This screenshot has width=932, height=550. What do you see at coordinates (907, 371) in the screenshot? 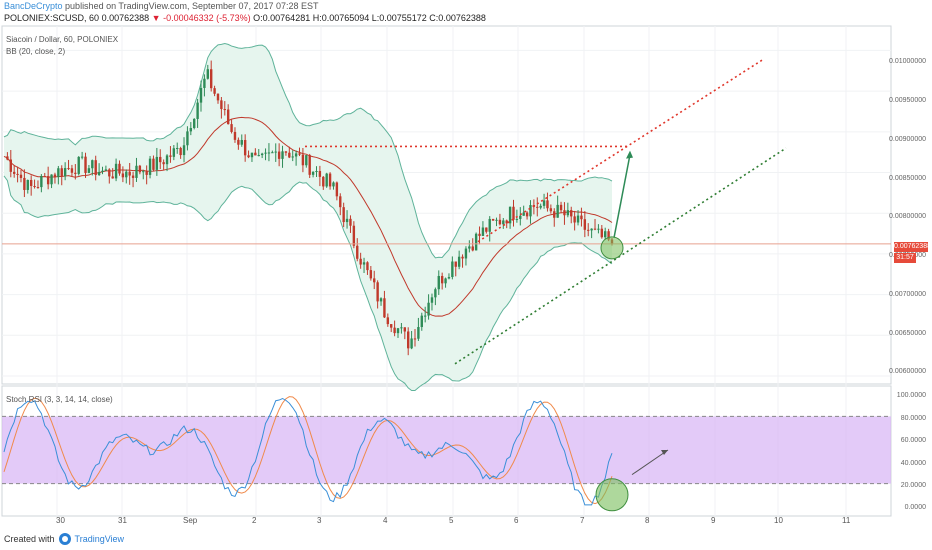
I see `price-axis-label: 0.00600000` at bounding box center [907, 371].